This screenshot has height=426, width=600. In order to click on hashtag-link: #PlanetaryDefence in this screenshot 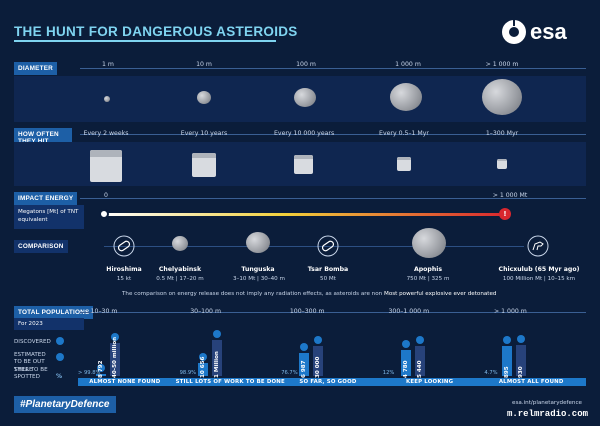, I will do `click(65, 404)`.